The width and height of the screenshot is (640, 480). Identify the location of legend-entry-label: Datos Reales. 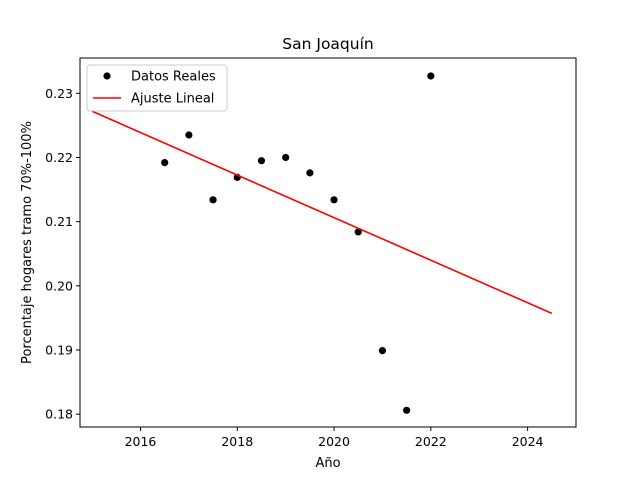
(173, 77).